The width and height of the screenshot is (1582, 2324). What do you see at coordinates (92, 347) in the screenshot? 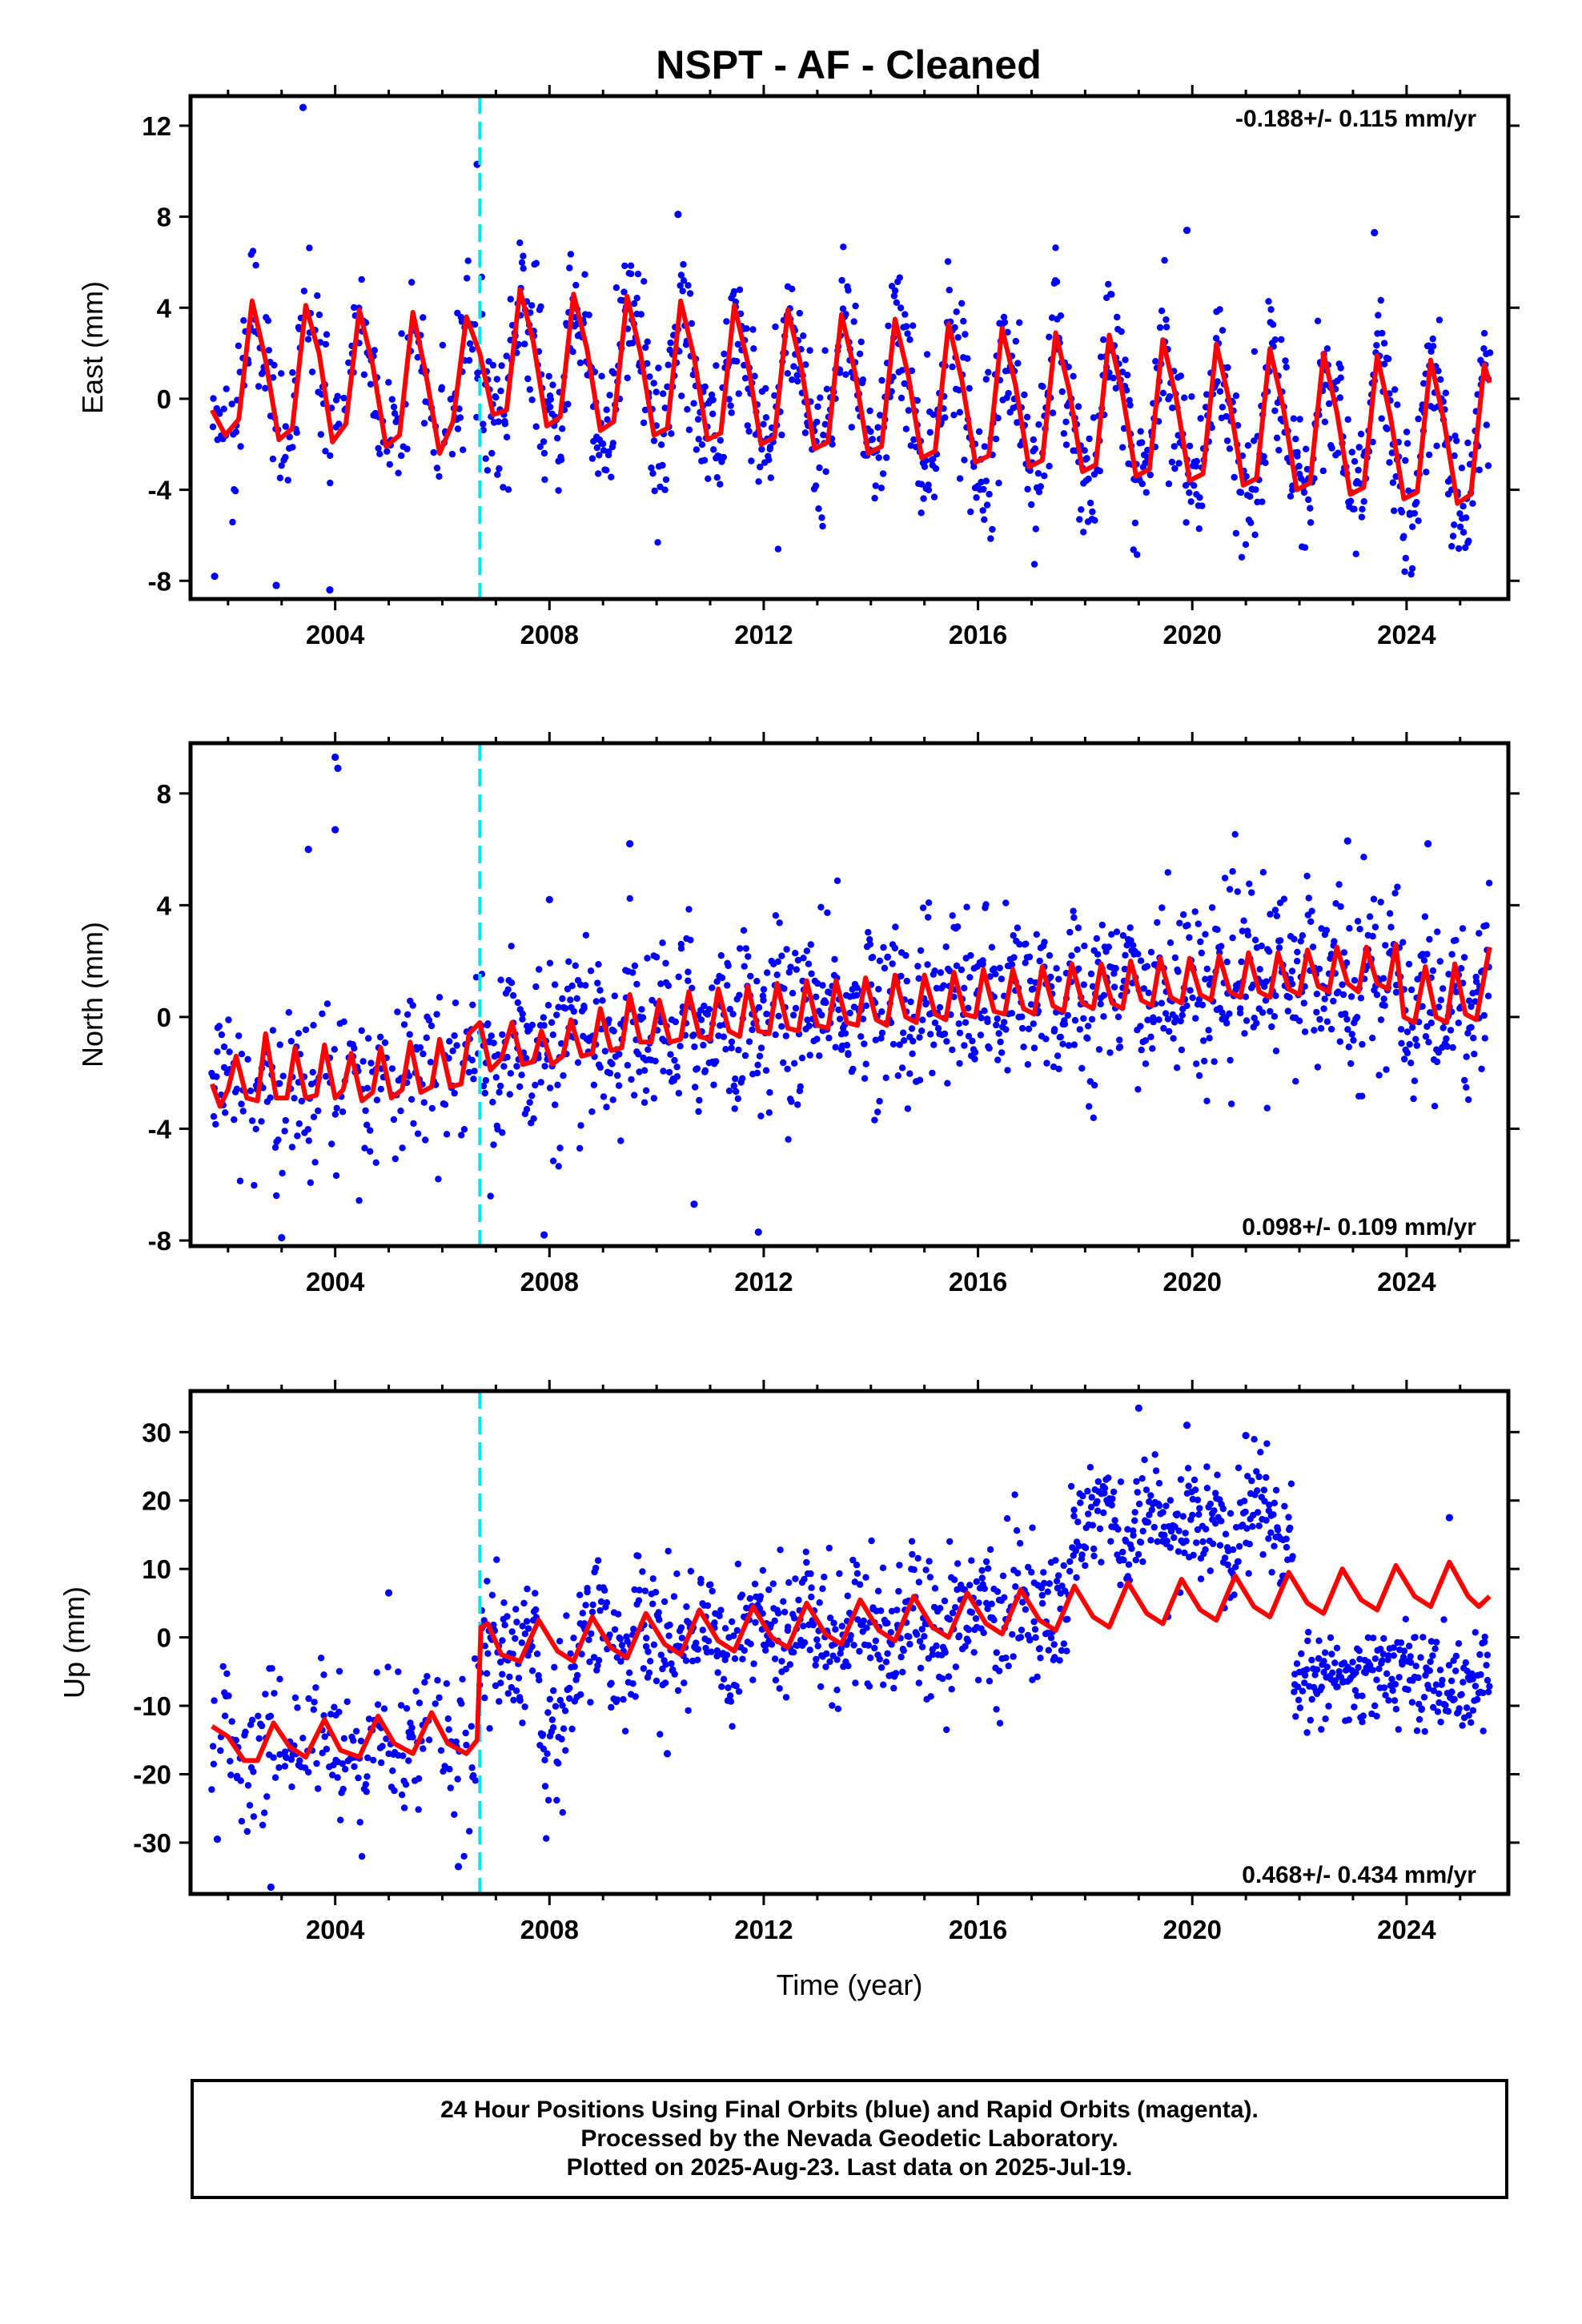
I see `y-axis-label: East (mm)` at bounding box center [92, 347].